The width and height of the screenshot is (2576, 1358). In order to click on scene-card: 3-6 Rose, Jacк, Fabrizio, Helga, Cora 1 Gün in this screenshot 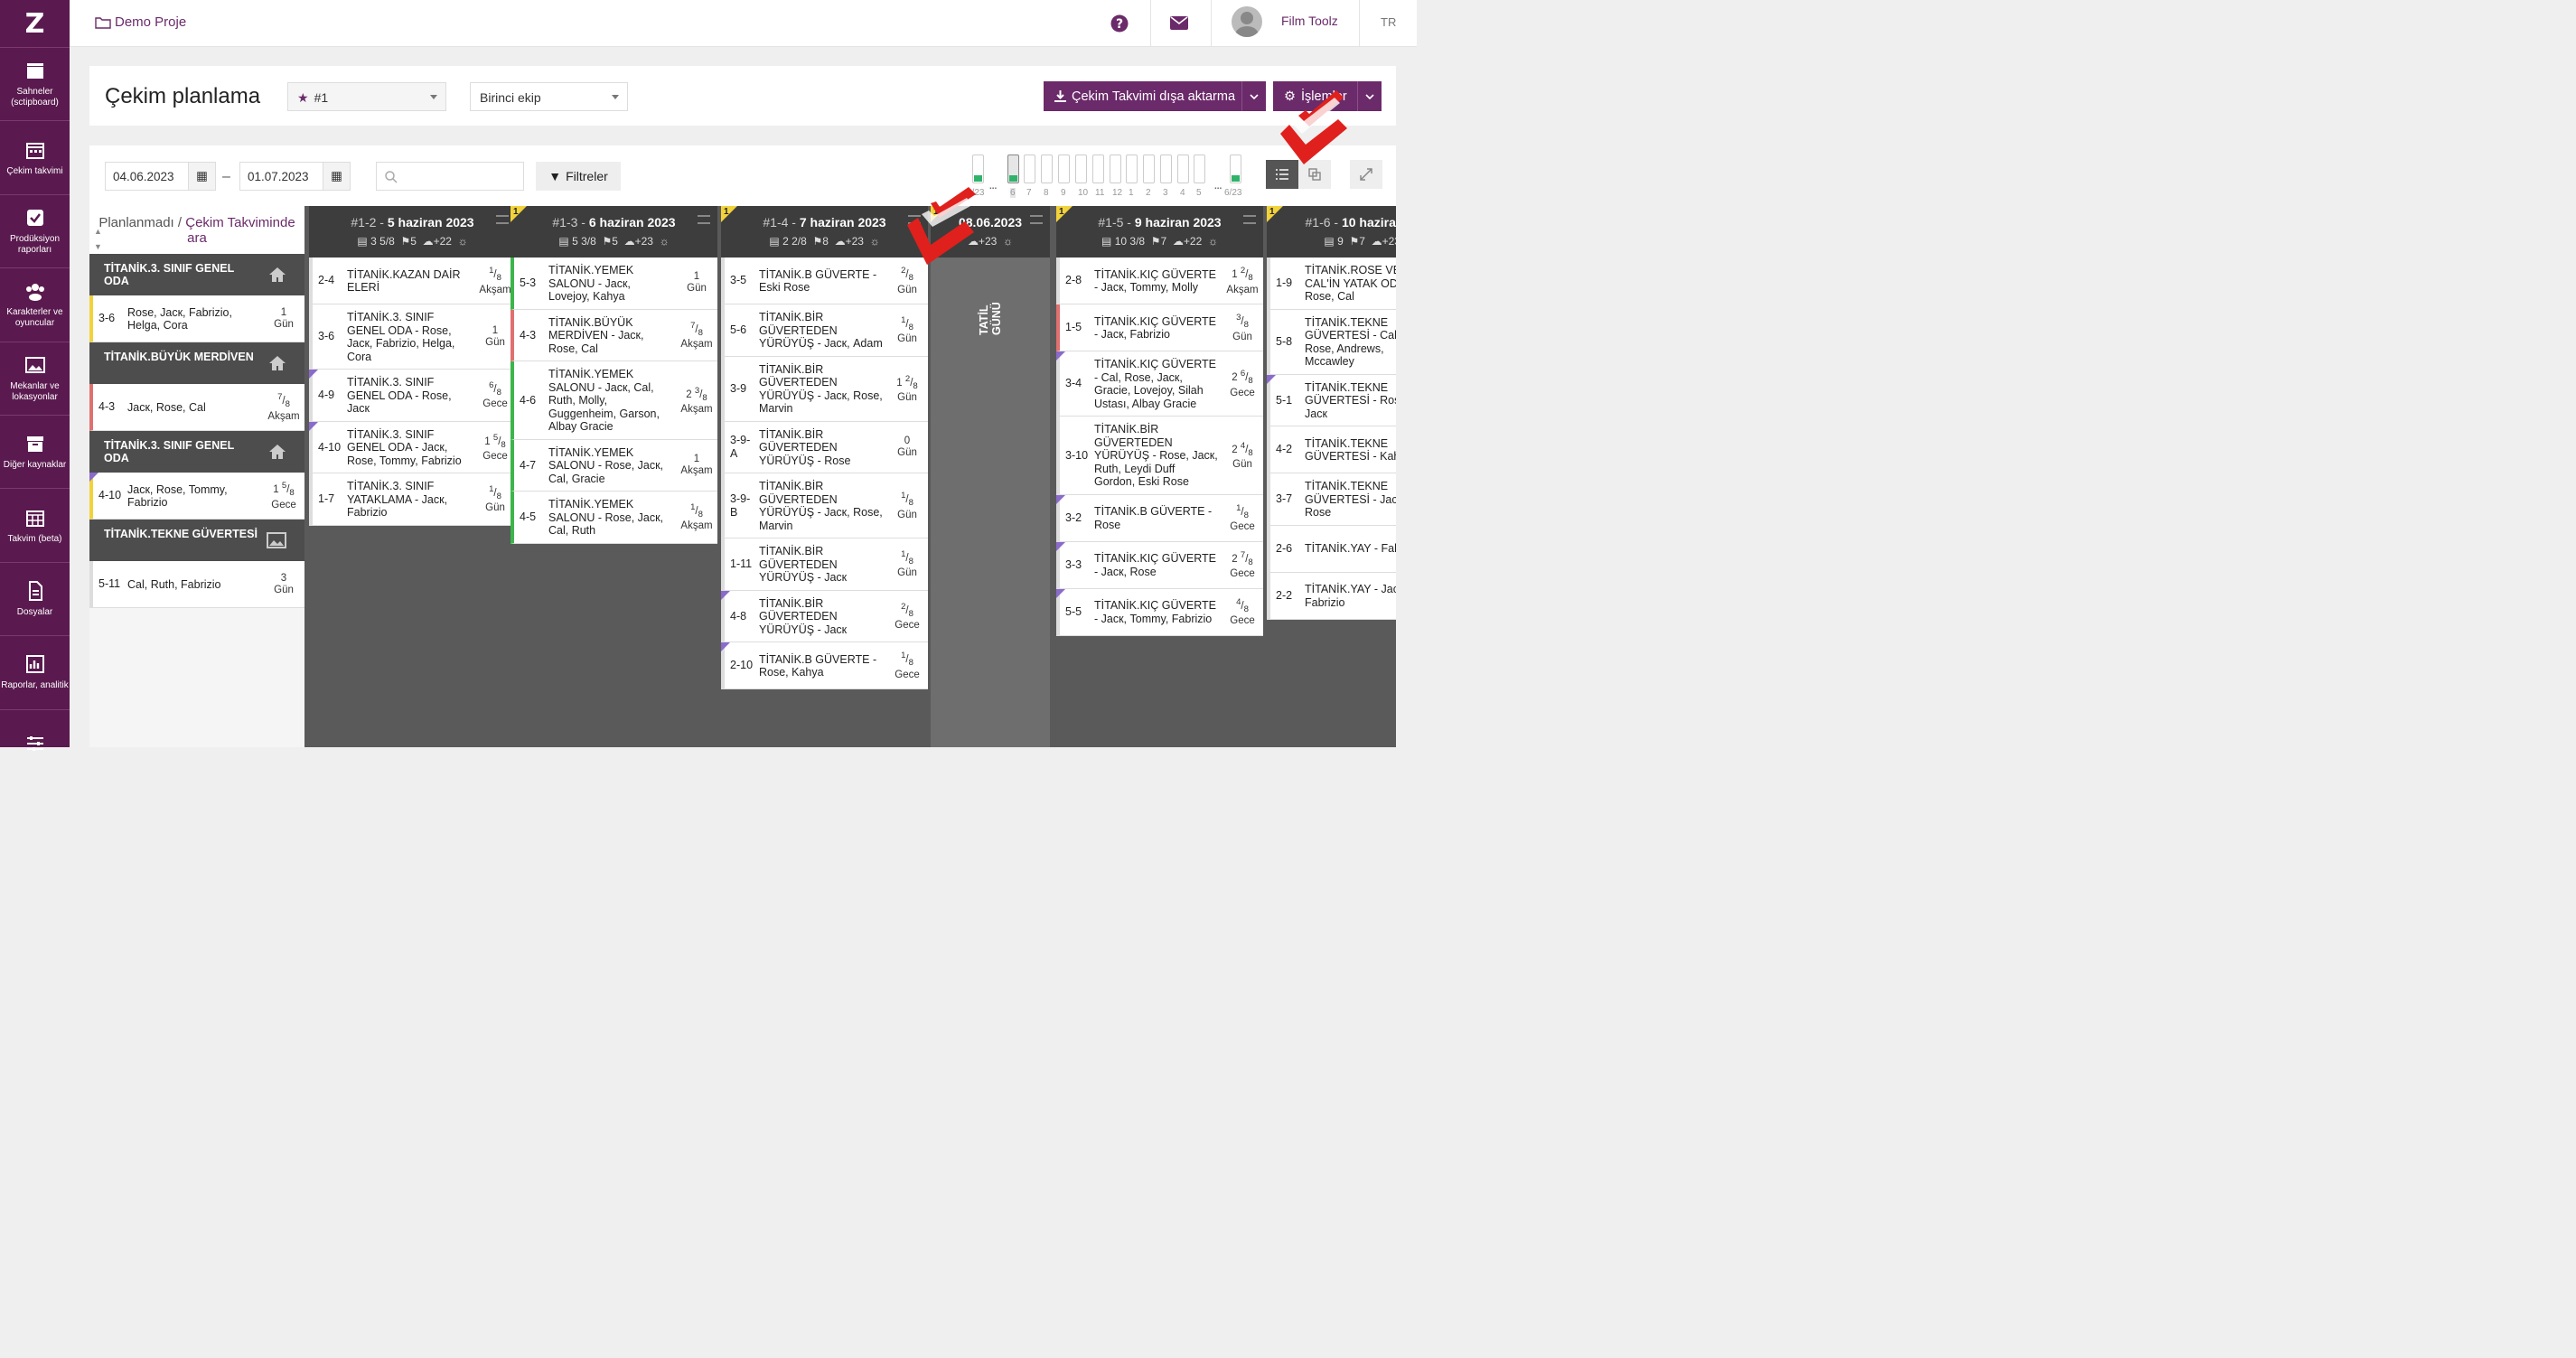, I will do `click(196, 319)`.